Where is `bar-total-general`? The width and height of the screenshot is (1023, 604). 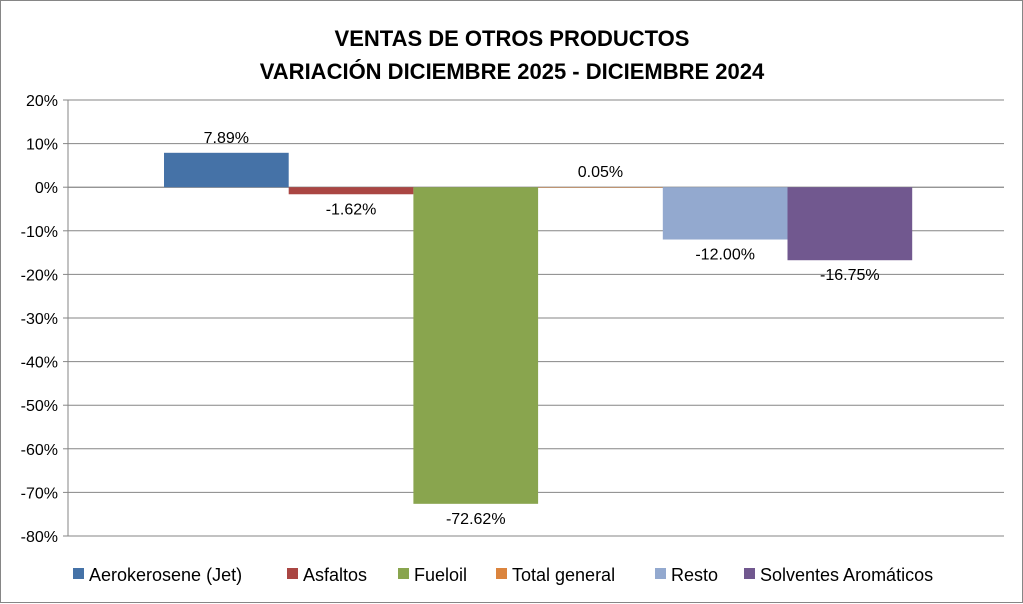 bar-total-general is located at coordinates (600, 187).